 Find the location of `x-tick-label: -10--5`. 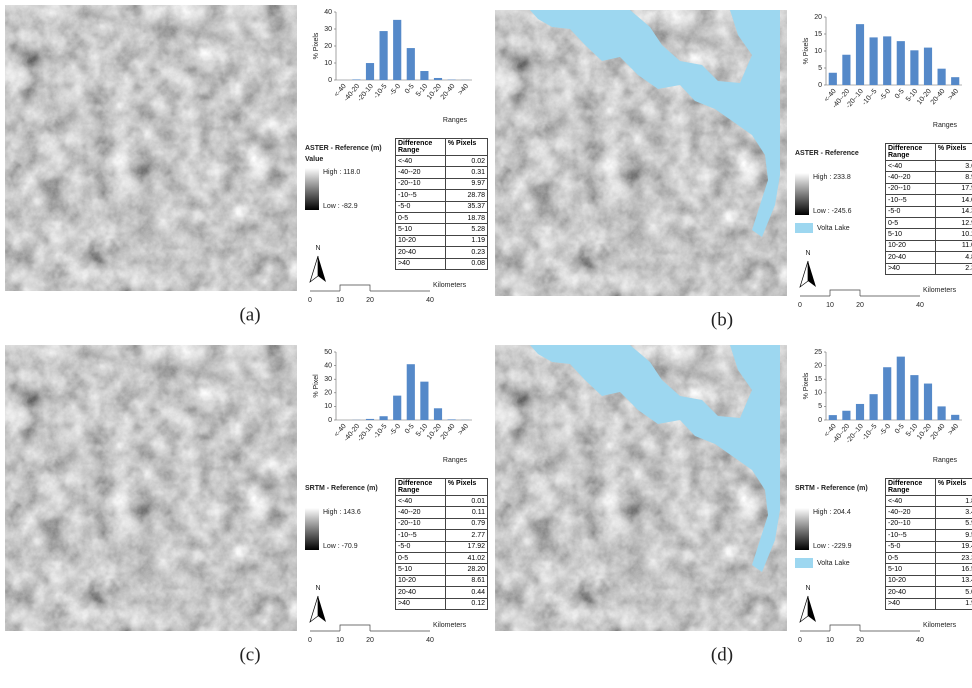

x-tick-label: -10--5 is located at coordinates (869, 432).